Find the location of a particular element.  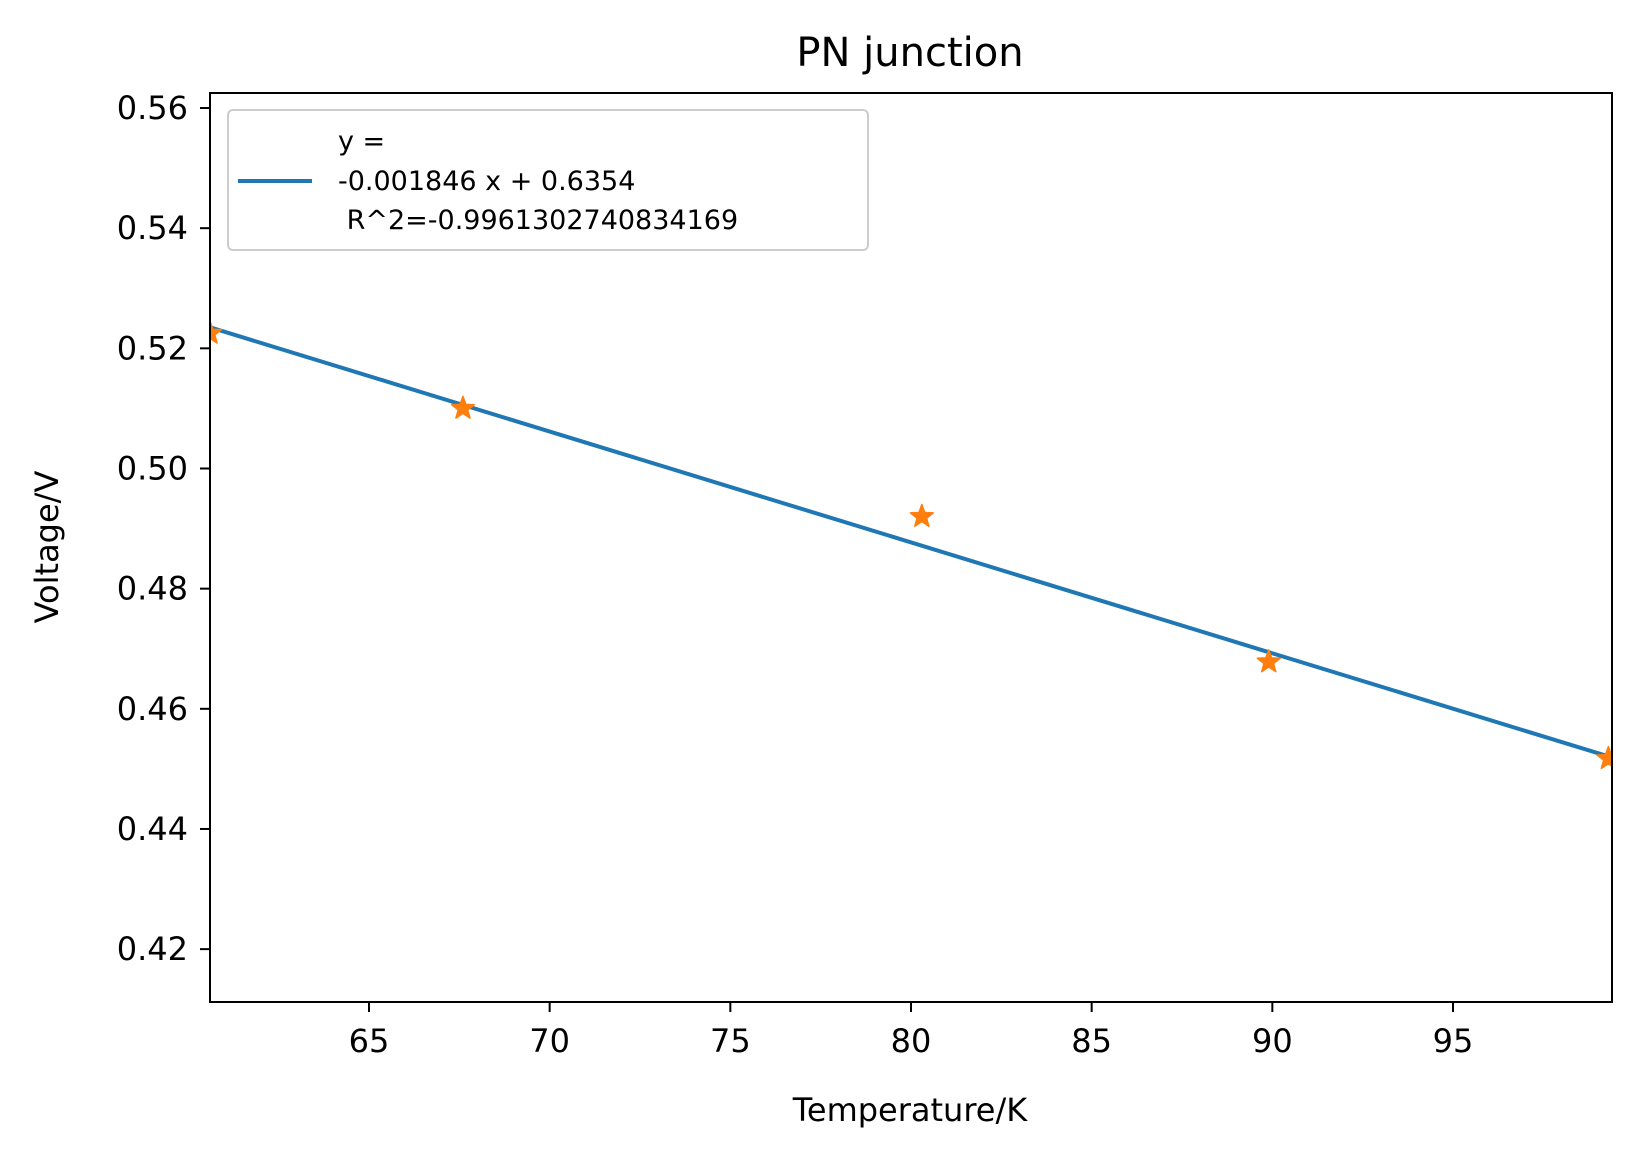

x-axis: 65 70 75 80 85 90 95 is located at coordinates (911, 1031).